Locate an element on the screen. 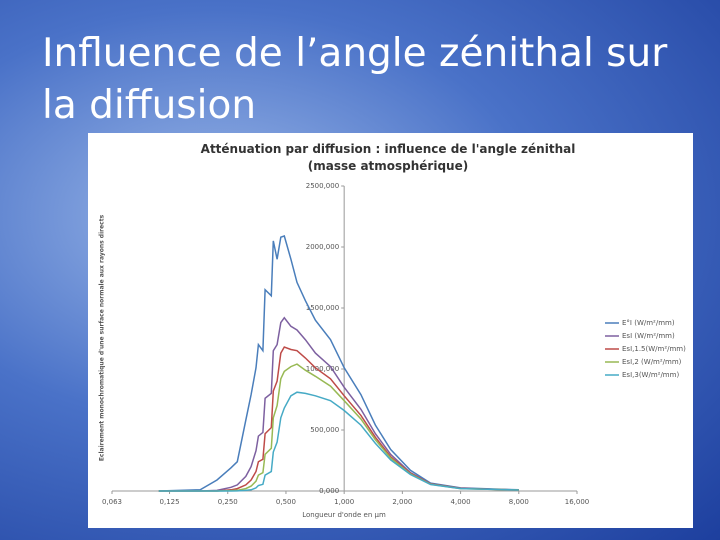 The image size is (720, 540). x-tick-label: 16,000 is located at coordinates (577, 502).